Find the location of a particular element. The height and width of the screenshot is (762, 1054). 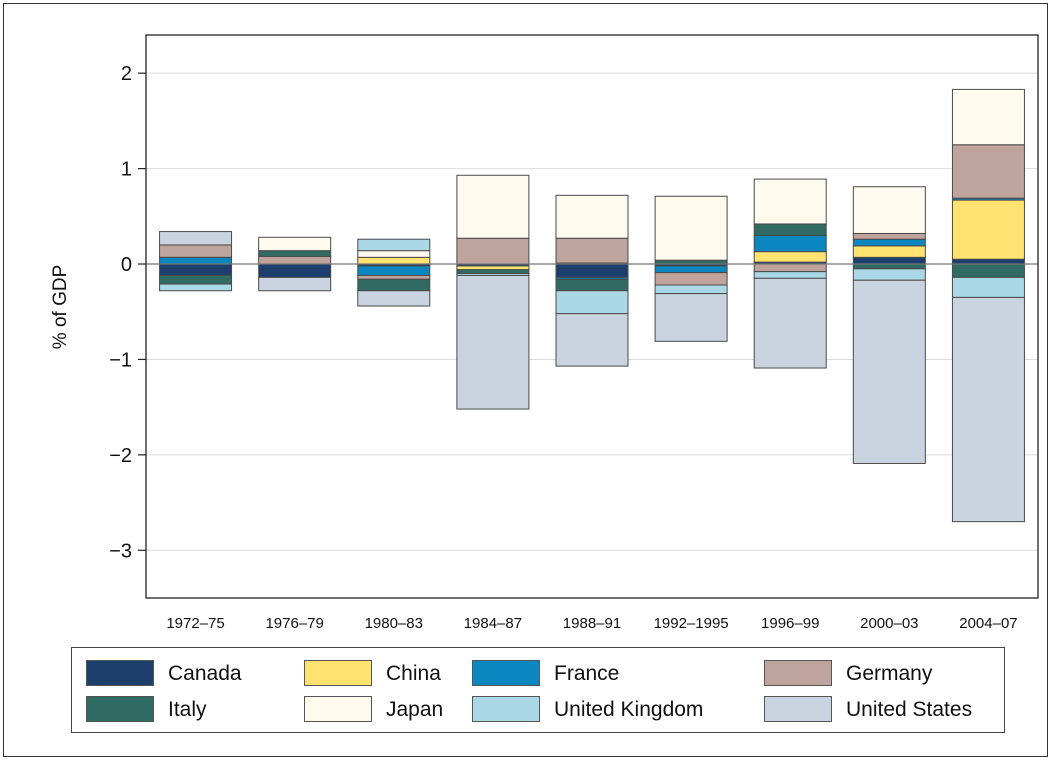

legend-label: United States is located at coordinates (909, 709).